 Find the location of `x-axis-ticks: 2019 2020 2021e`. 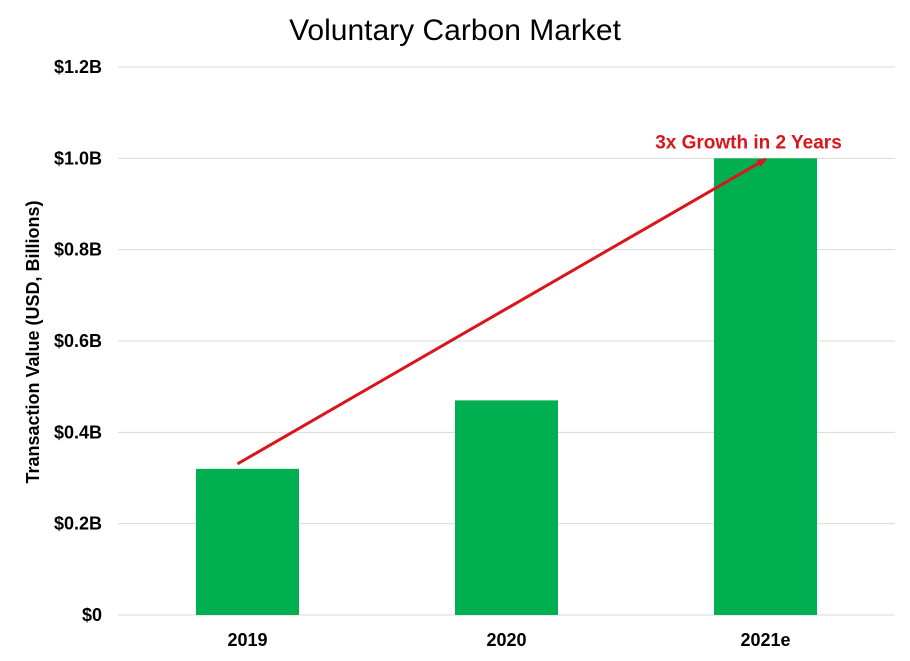

x-axis-ticks: 2019 2020 2021e is located at coordinates (508, 640).